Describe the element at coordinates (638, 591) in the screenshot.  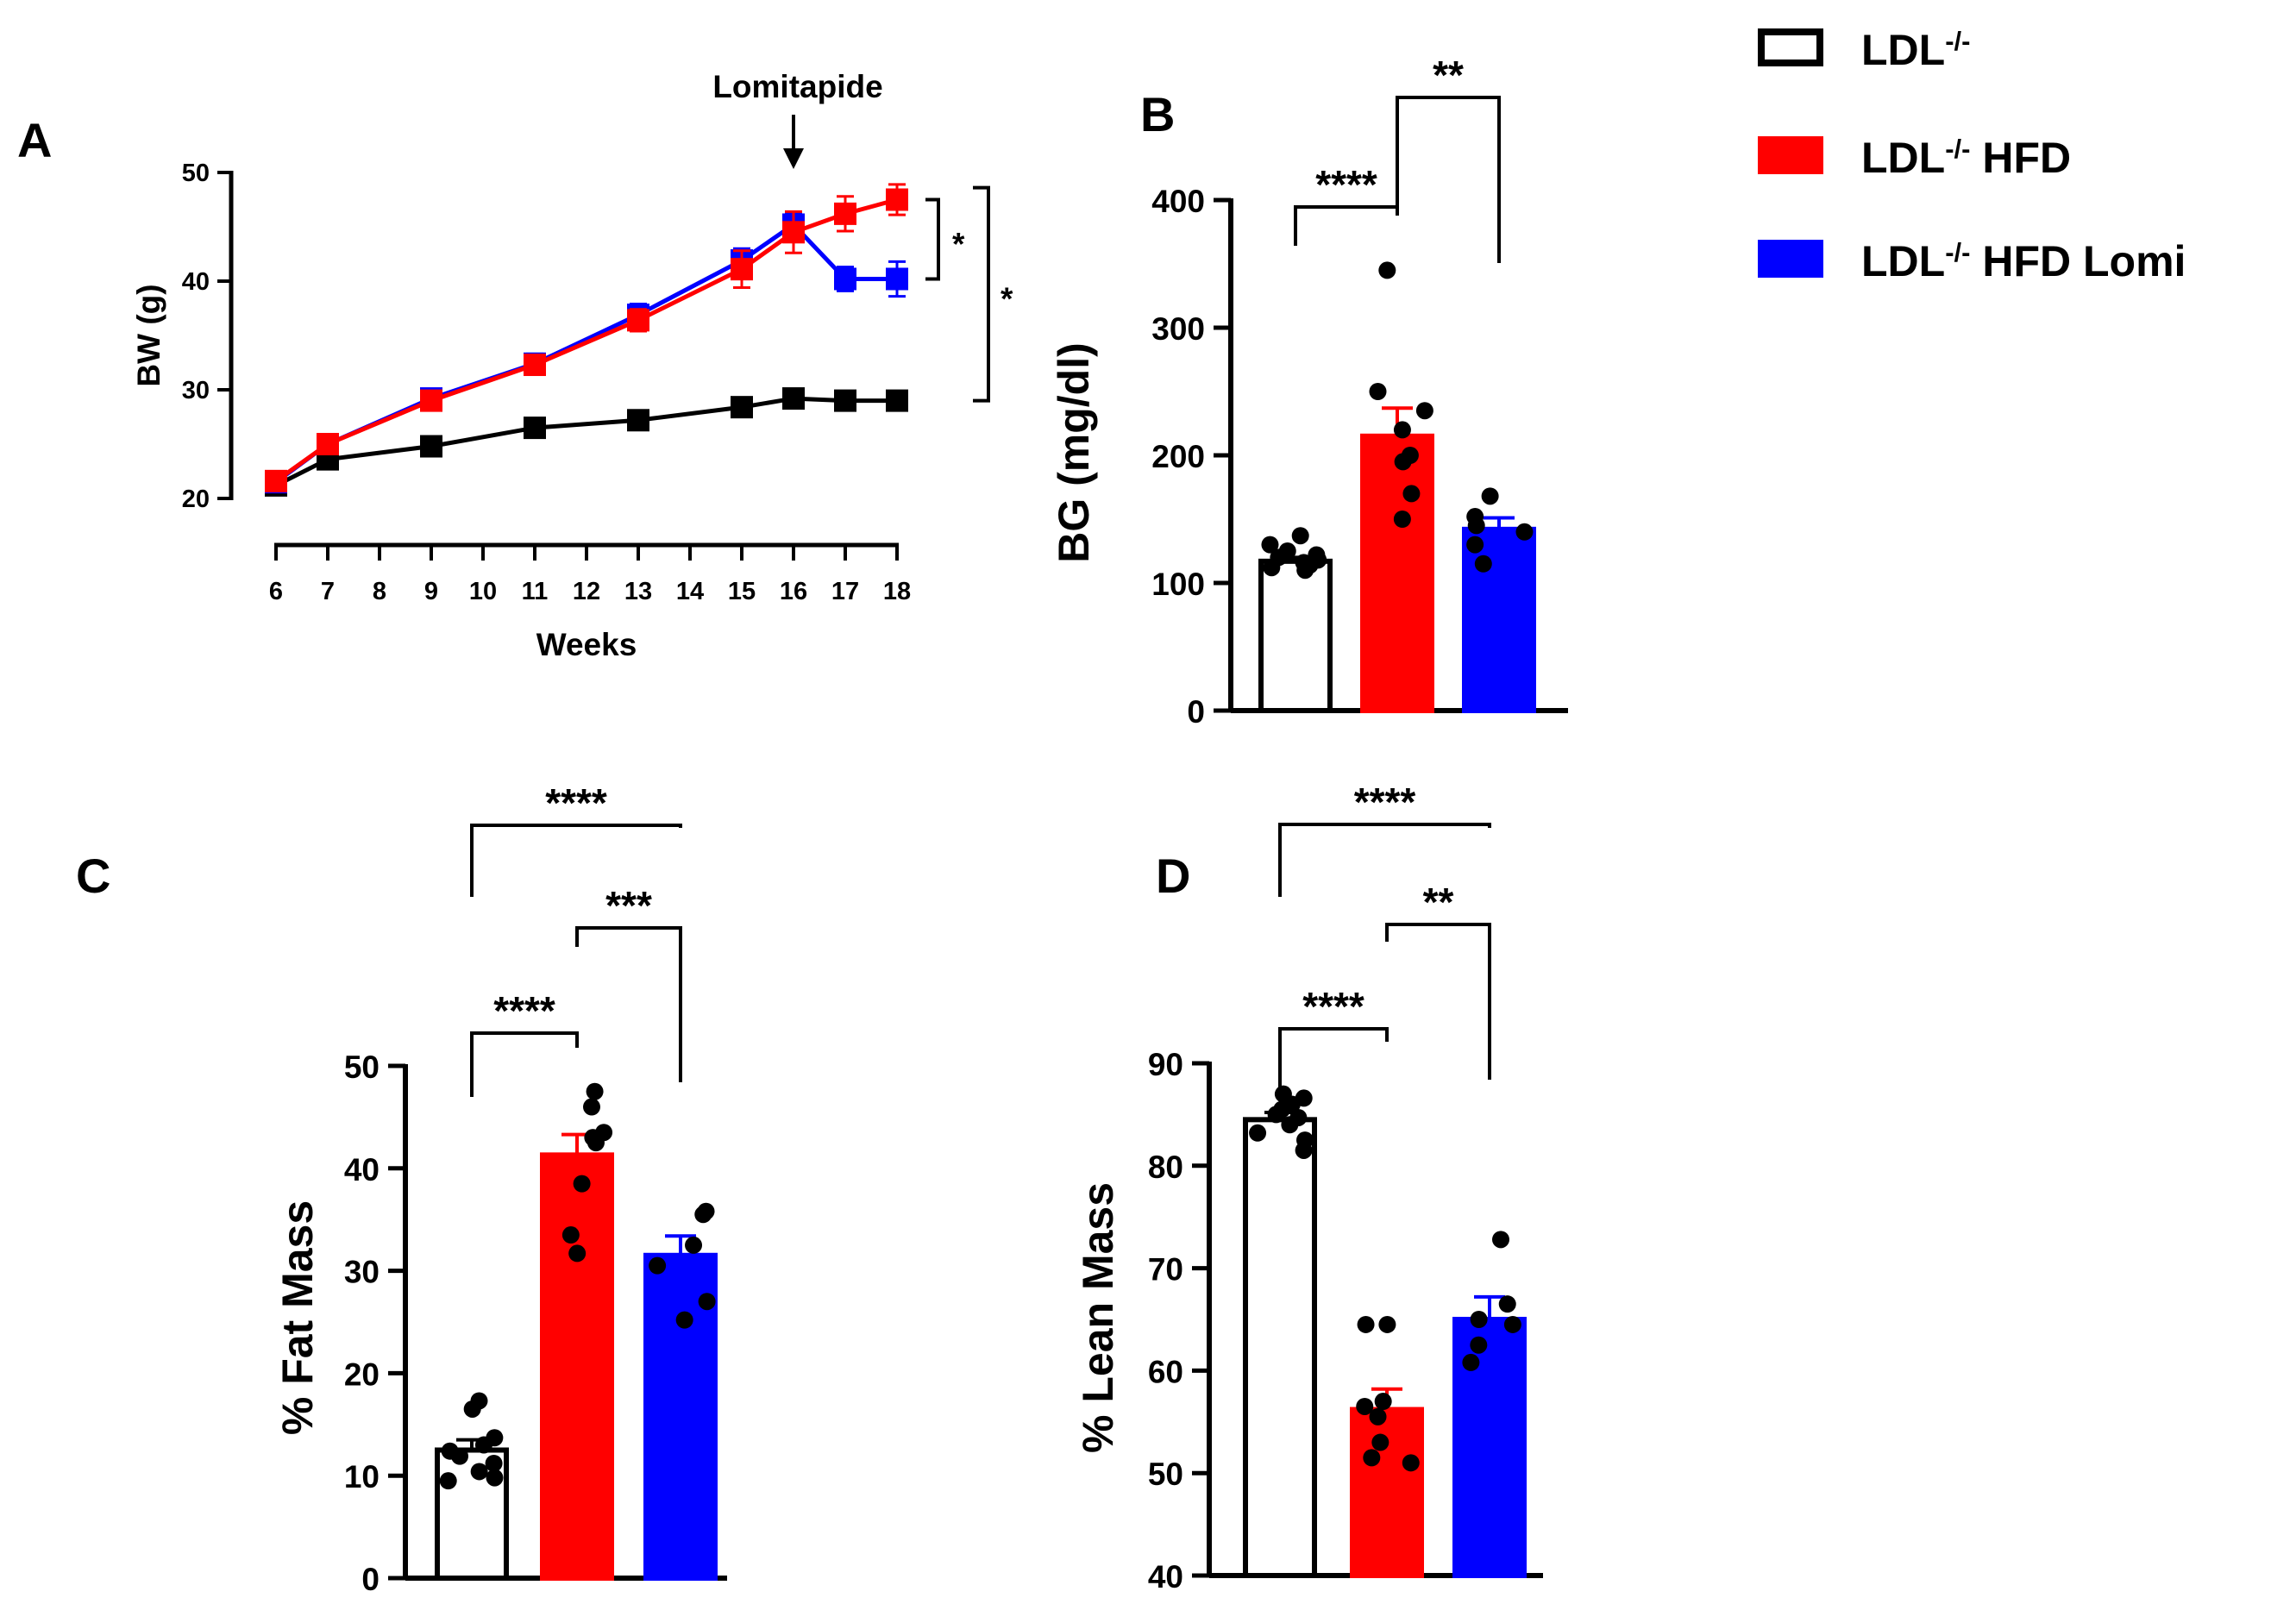
I see `x-tick-label: 13` at that location.